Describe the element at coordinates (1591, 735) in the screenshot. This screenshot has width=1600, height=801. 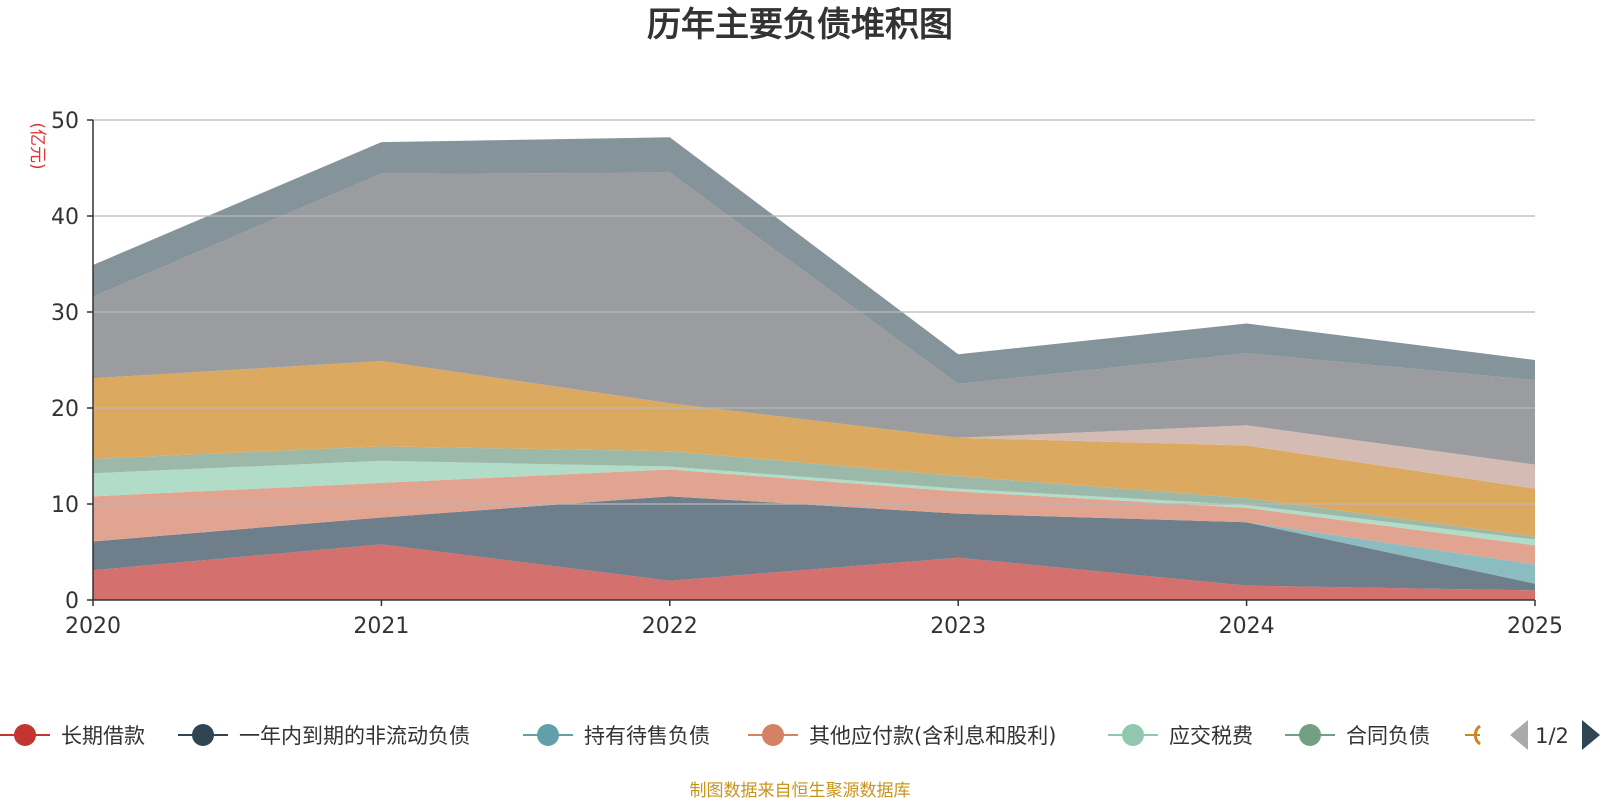
I see `legend-next-icon` at that location.